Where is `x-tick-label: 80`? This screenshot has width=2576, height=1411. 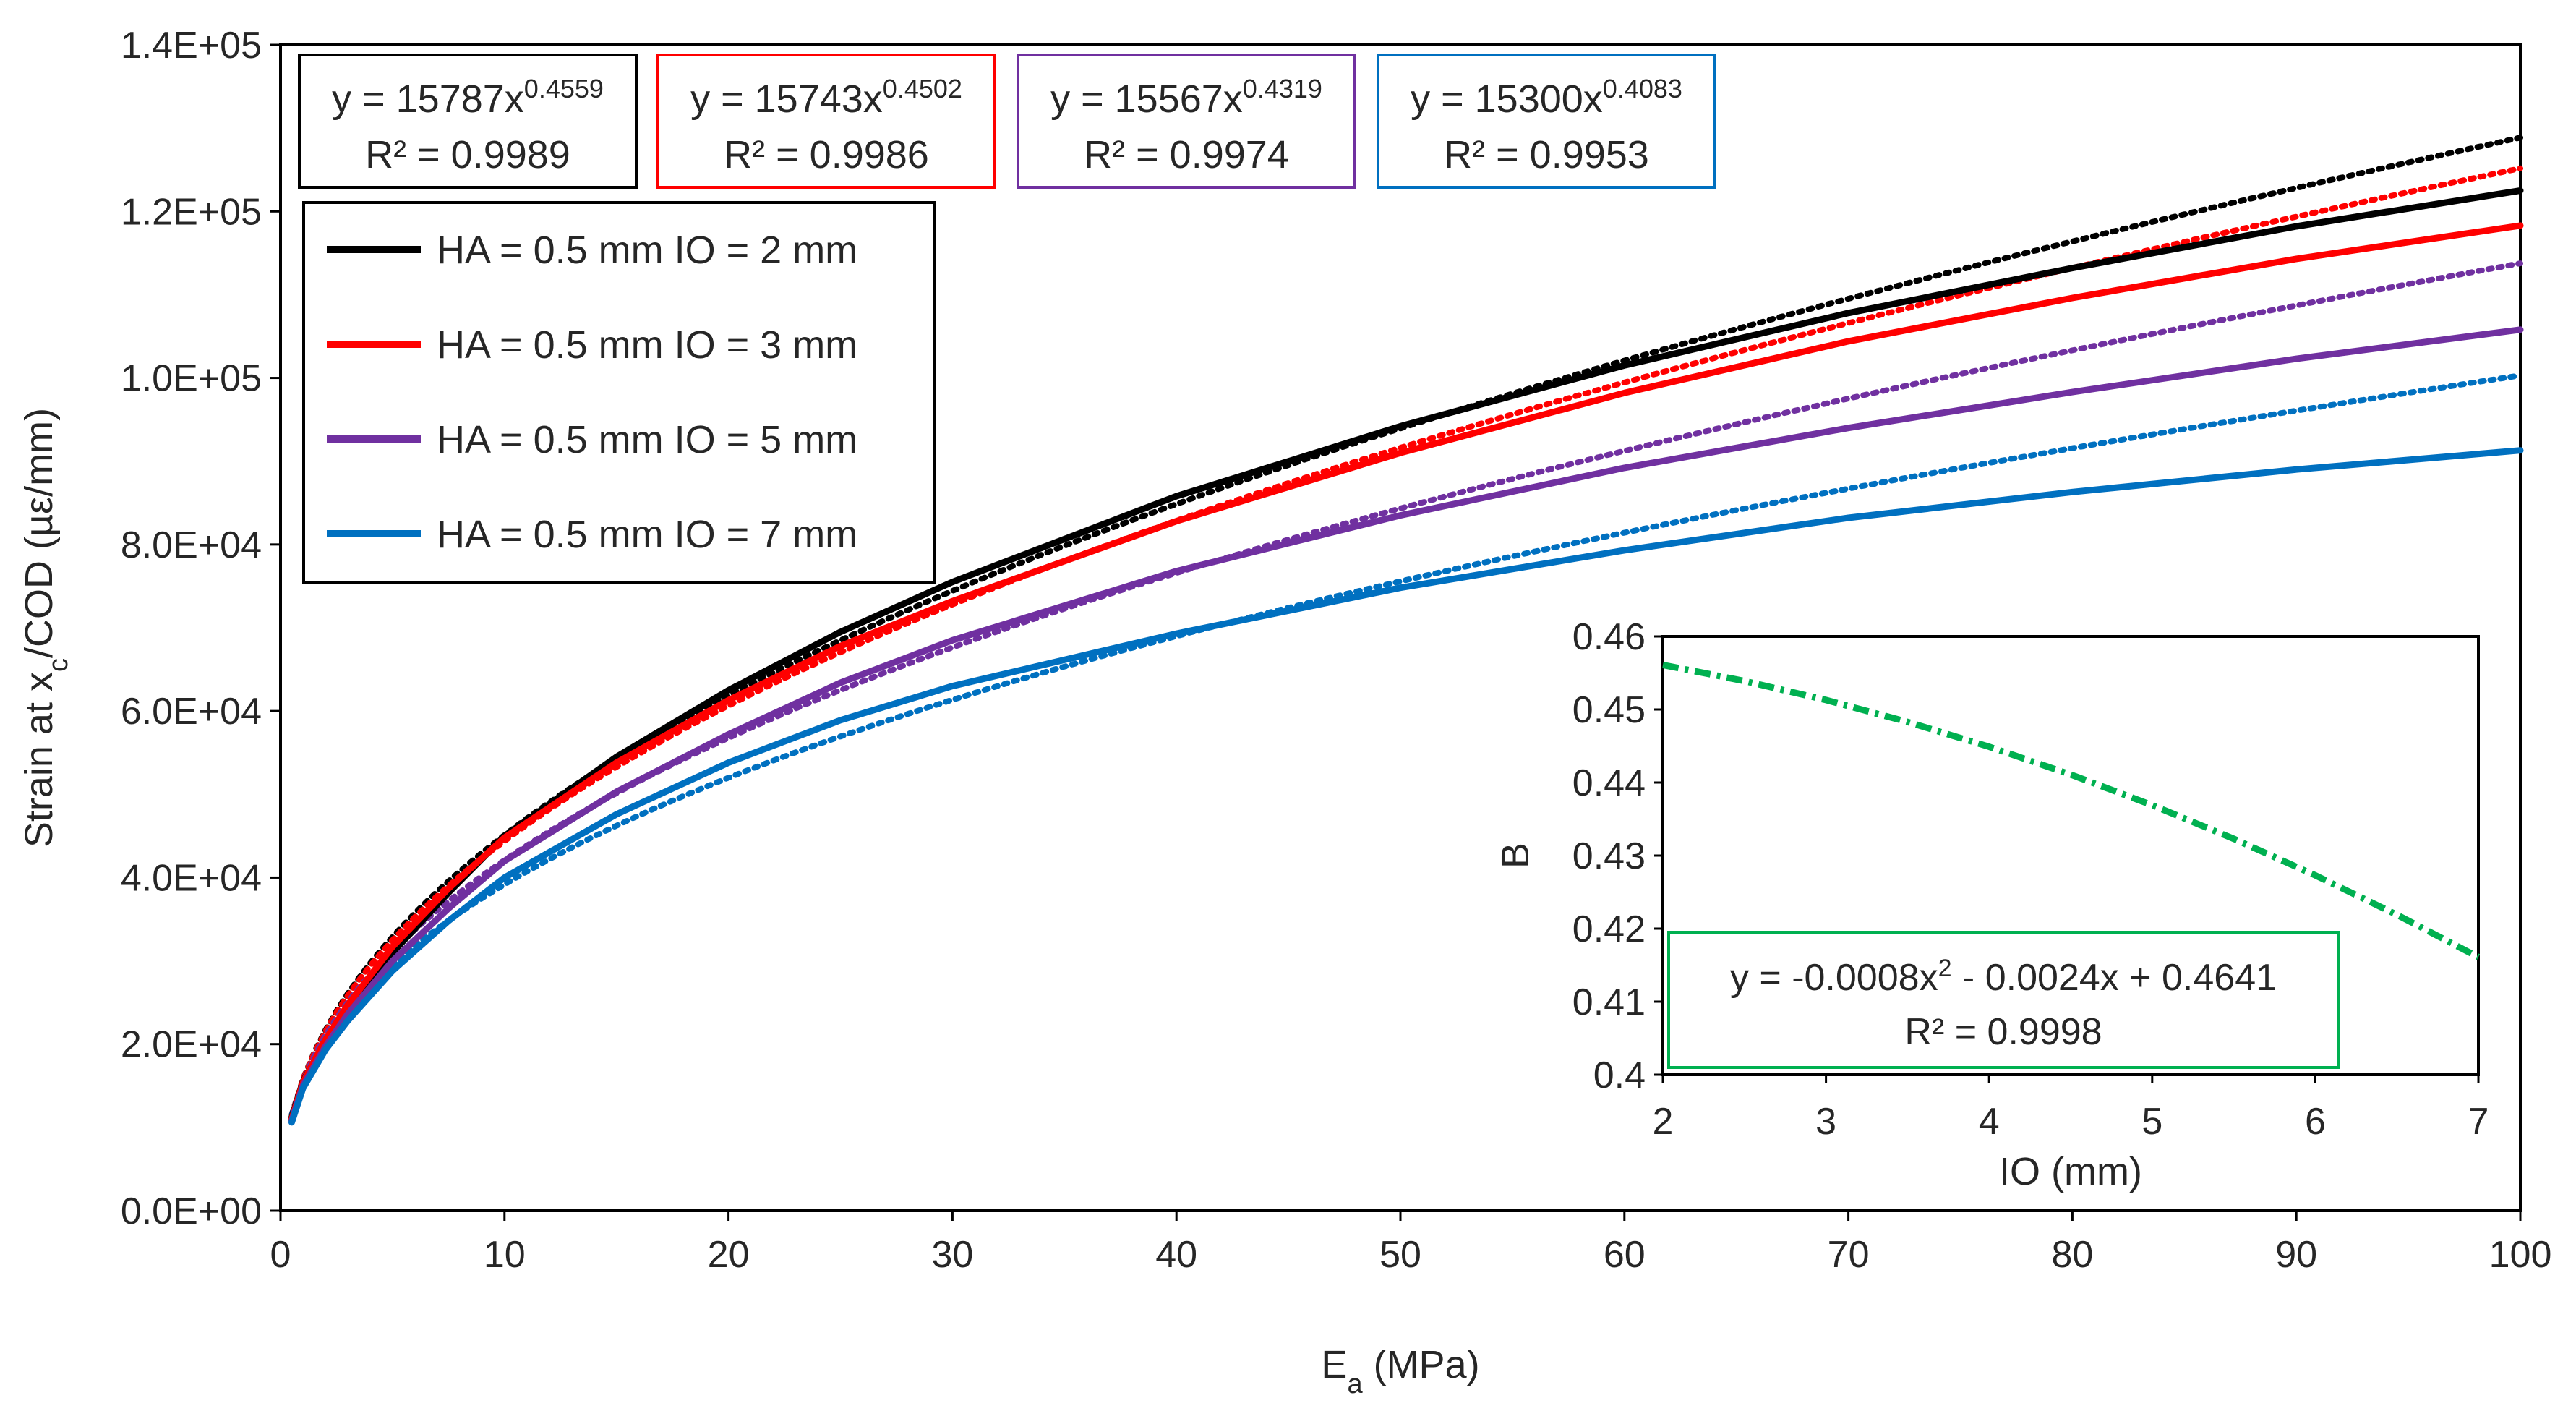
x-tick-label: 80 is located at coordinates (2072, 1255).